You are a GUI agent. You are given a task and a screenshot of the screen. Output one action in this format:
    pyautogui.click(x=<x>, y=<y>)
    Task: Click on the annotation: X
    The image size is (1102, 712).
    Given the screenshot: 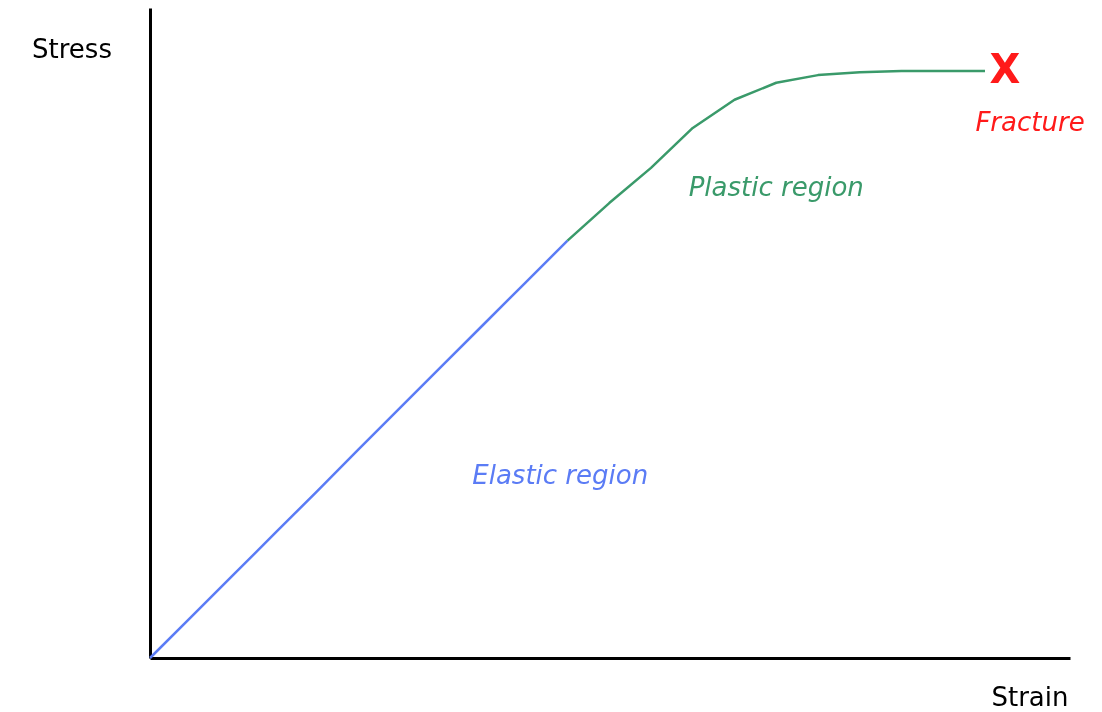 What is the action you would take?
    pyautogui.click(x=1005, y=69)
    